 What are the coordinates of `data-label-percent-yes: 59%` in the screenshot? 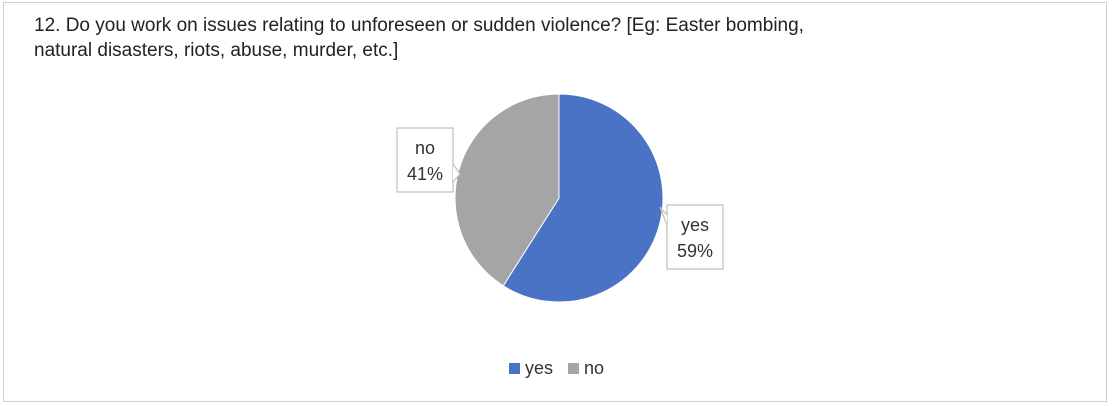 It's located at (695, 251).